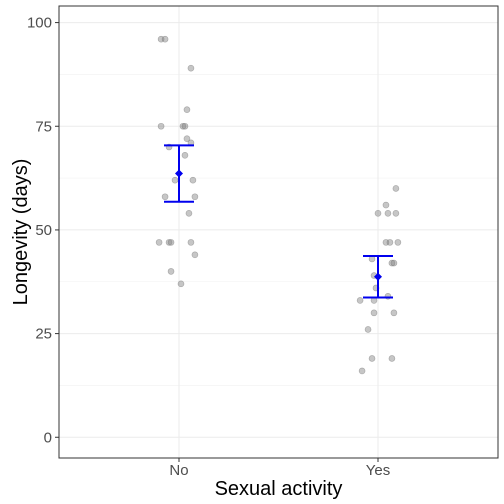  What do you see at coordinates (43, 230) in the screenshot?
I see `y-tick-label: 50` at bounding box center [43, 230].